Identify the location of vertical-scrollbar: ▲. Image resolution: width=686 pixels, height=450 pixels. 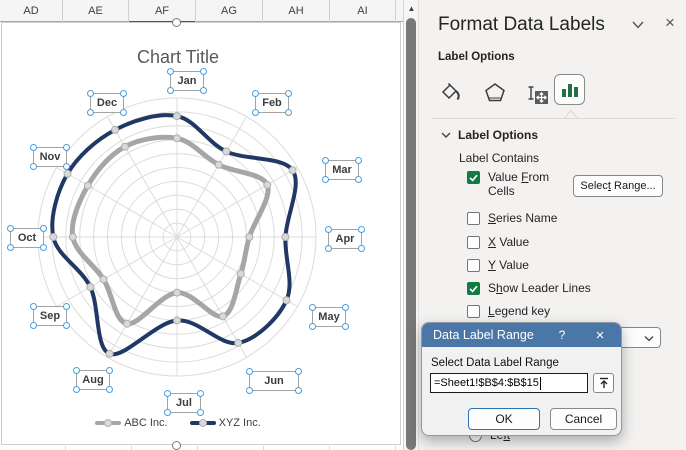
(410, 225).